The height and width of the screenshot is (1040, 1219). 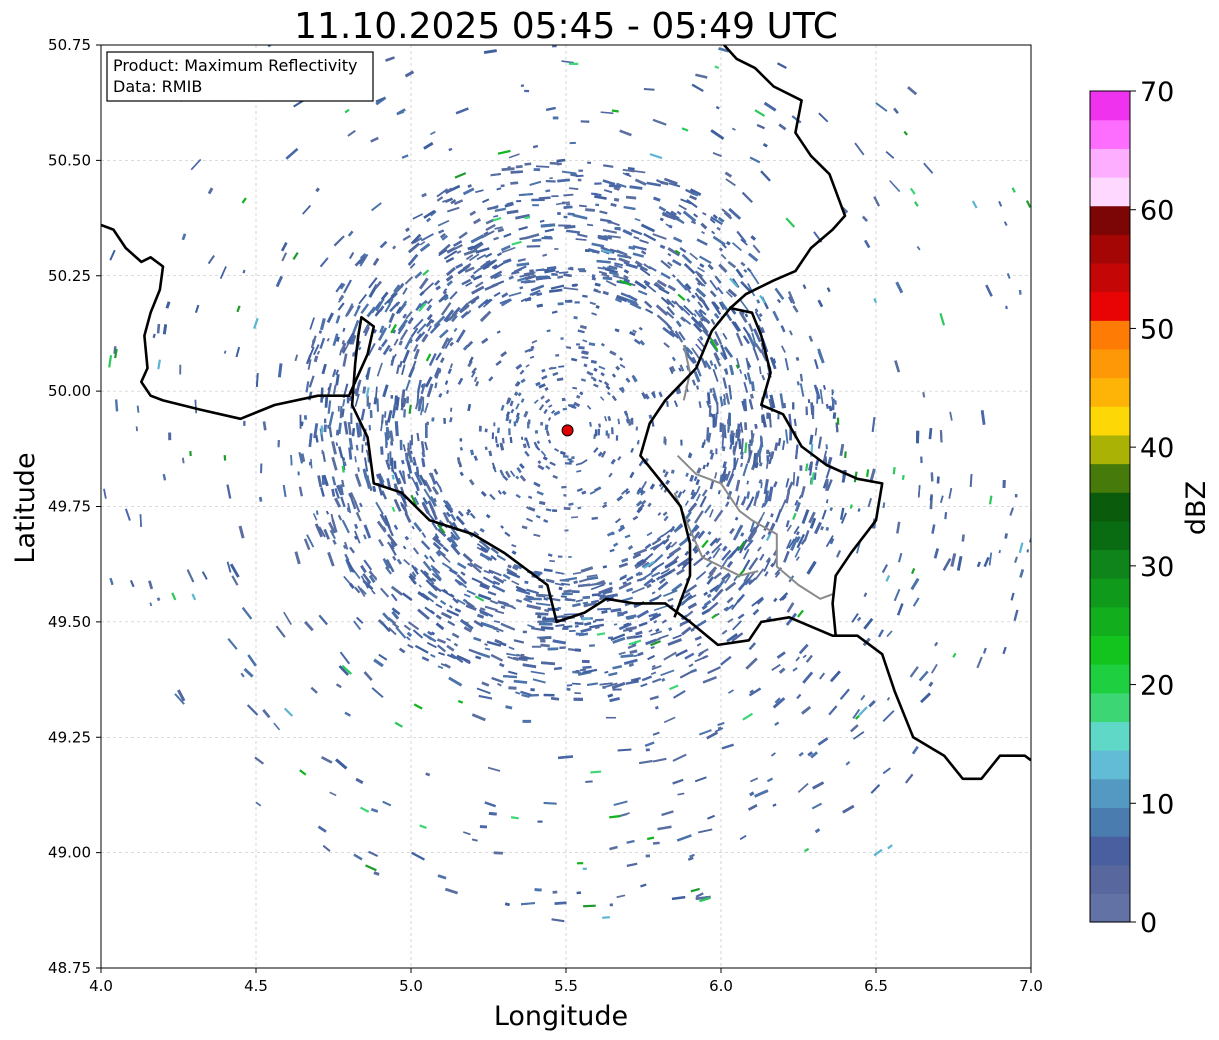 What do you see at coordinates (561, 1016) in the screenshot?
I see `x-axis-label: Longitude` at bounding box center [561, 1016].